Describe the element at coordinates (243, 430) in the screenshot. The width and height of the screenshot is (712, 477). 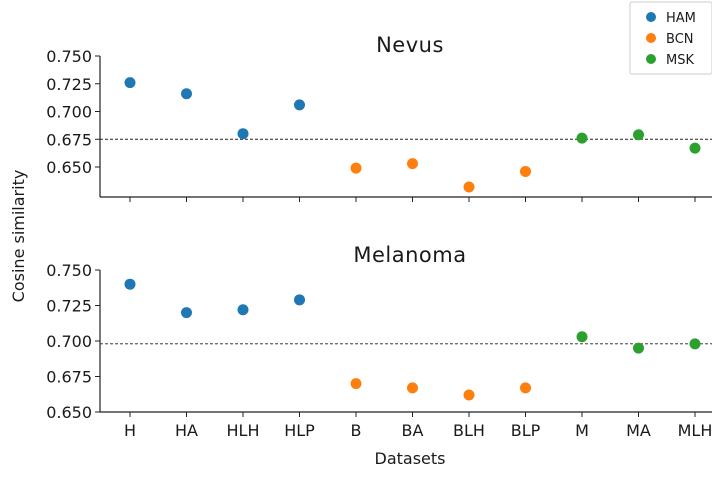
I see `x-tick-label: HLH` at that location.